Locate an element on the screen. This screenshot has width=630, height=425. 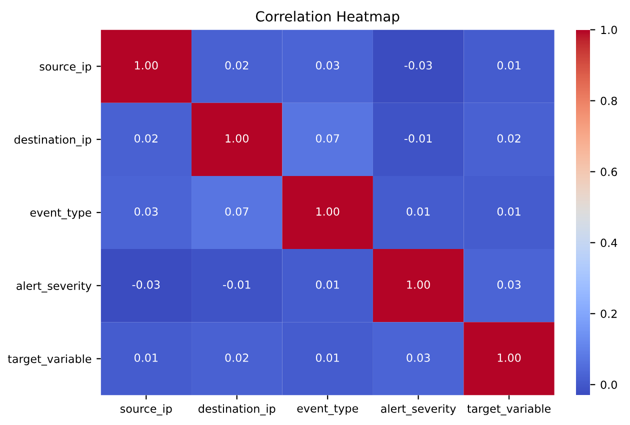
y-tick-label: source_ip is located at coordinates (66, 68).